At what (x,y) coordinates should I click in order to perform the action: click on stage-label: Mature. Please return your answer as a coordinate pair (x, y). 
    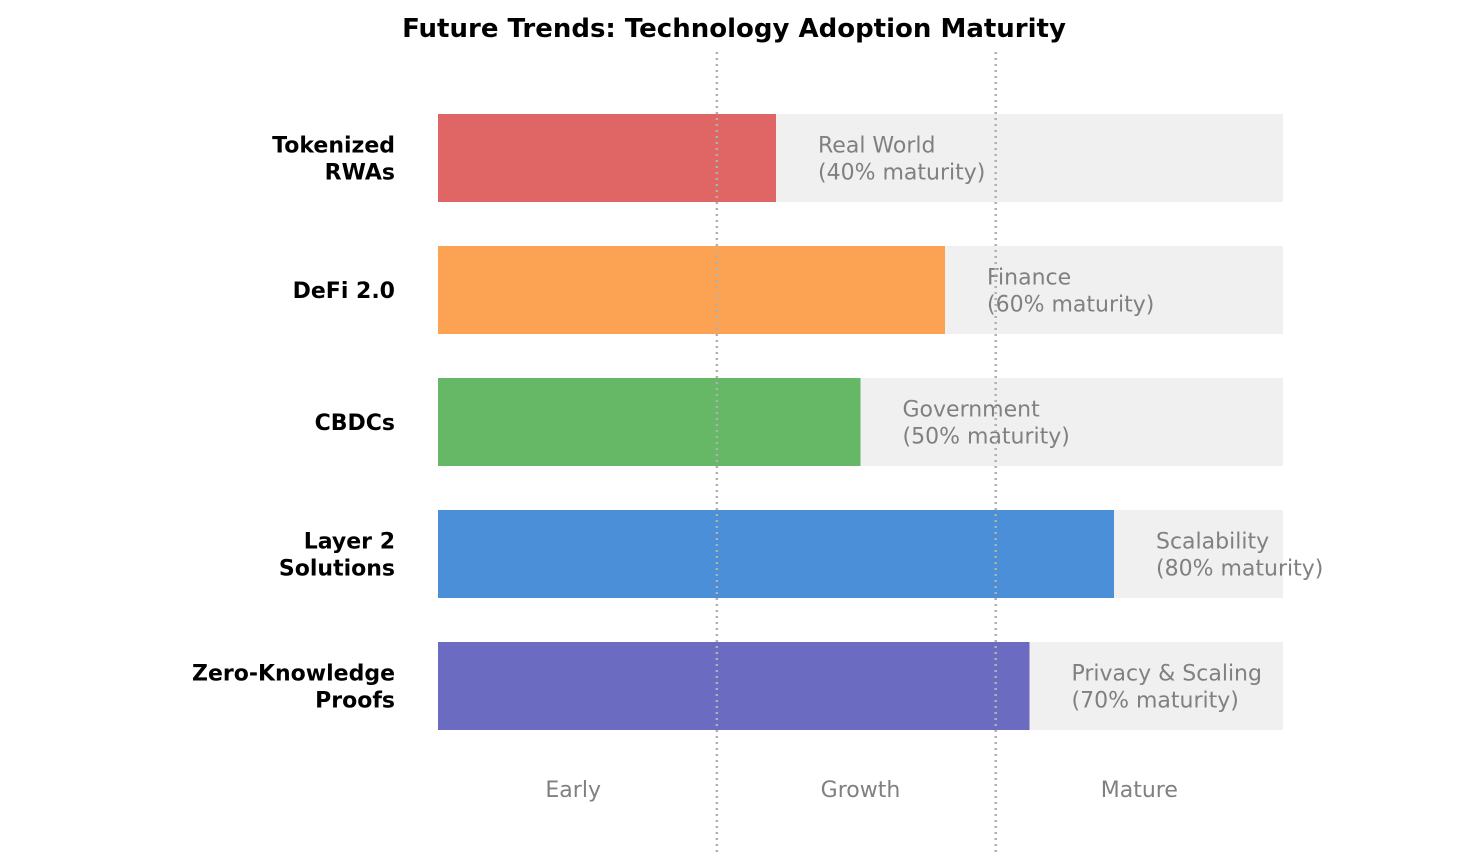
    Looking at the image, I should click on (1139, 790).